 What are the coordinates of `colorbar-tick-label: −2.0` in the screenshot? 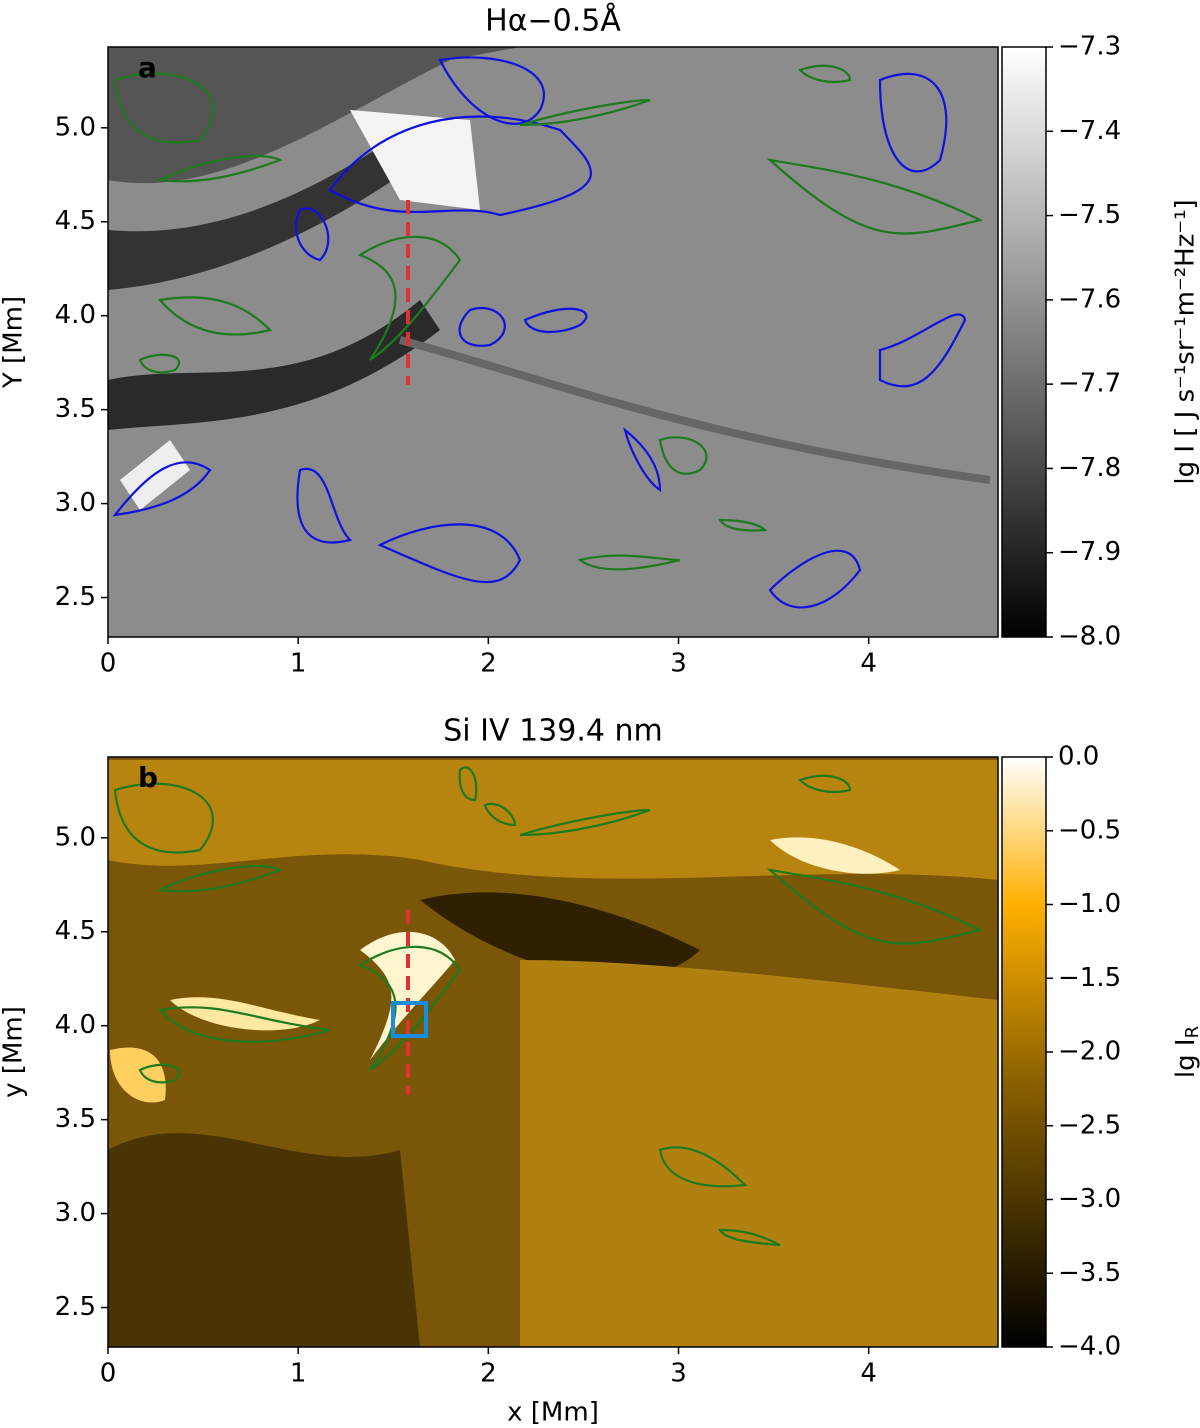 It's located at (1089, 1052).